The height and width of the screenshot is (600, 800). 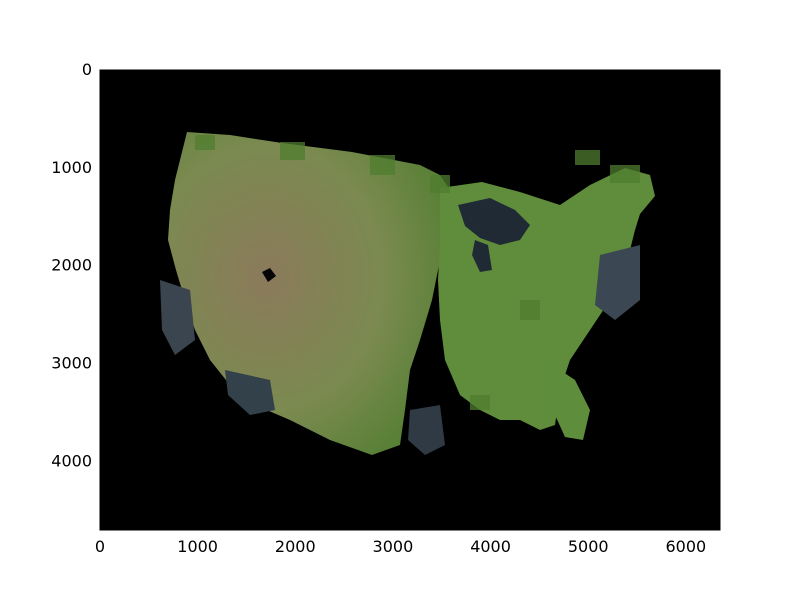 I want to click on x-tick-label: 3000, so click(x=393, y=546).